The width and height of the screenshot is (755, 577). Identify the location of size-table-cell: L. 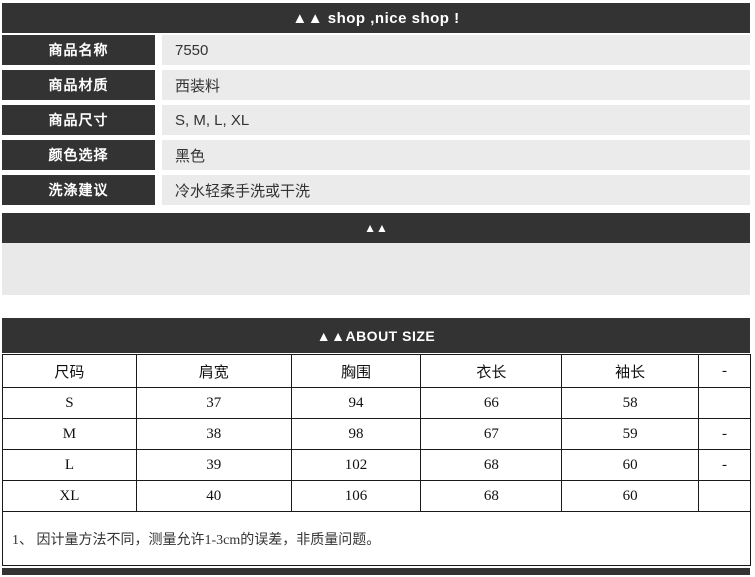
(69, 465).